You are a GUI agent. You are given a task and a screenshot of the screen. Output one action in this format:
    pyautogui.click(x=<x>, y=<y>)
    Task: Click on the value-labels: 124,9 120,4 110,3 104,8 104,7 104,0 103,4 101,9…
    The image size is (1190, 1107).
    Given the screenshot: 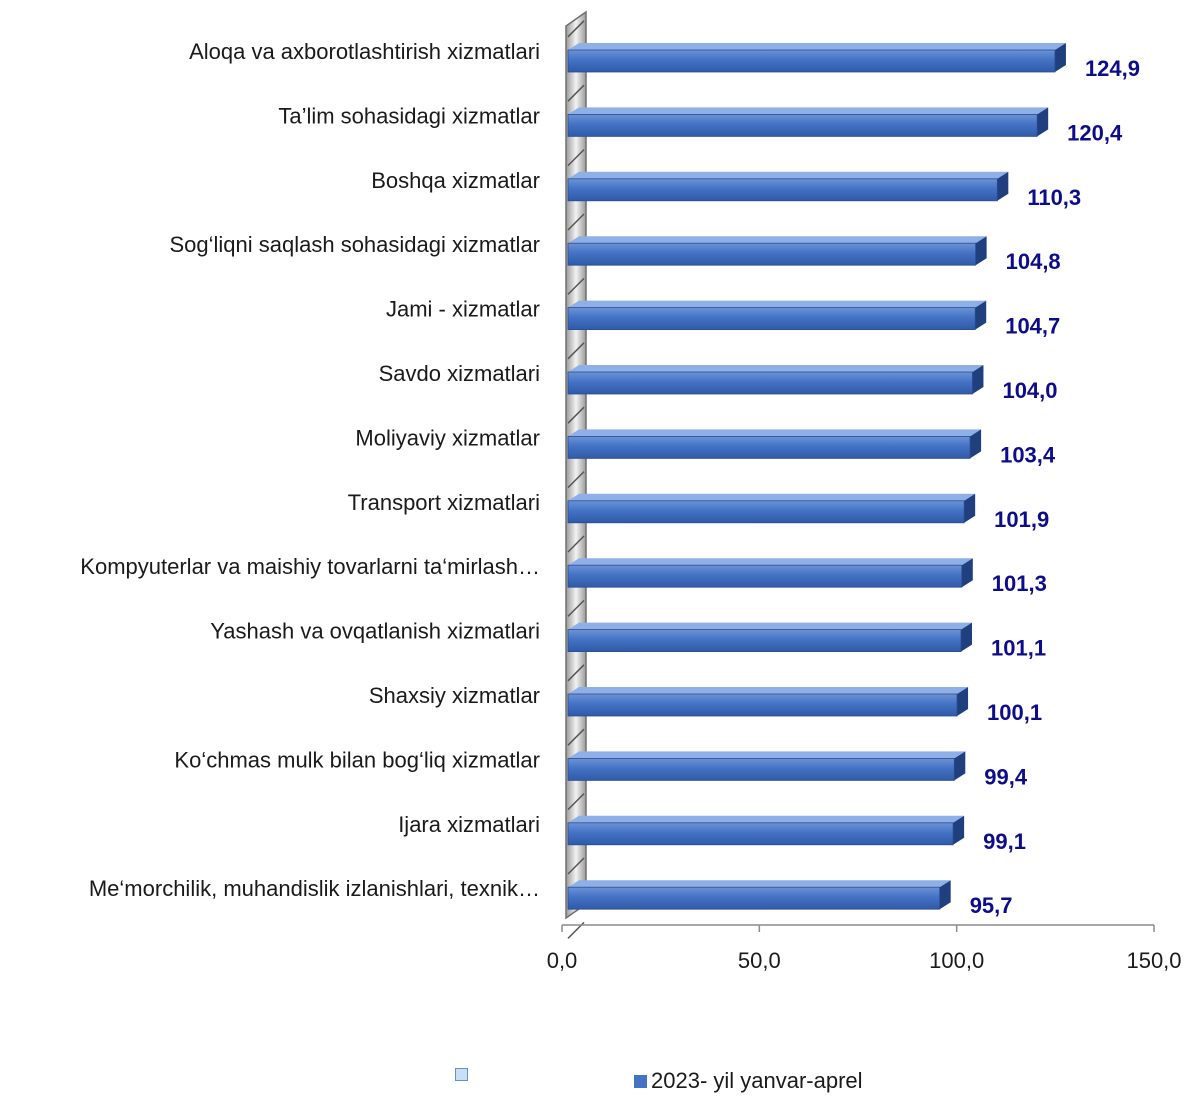 What is the action you would take?
    pyautogui.click(x=1055, y=487)
    